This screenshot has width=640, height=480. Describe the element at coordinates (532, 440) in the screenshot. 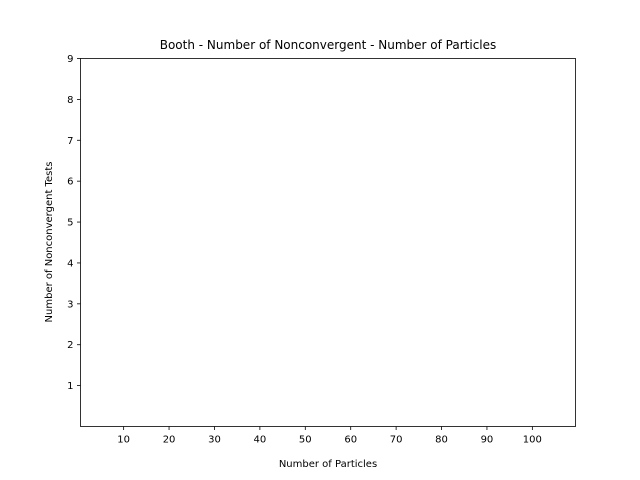

I see `x-tick-label: 100` at that location.